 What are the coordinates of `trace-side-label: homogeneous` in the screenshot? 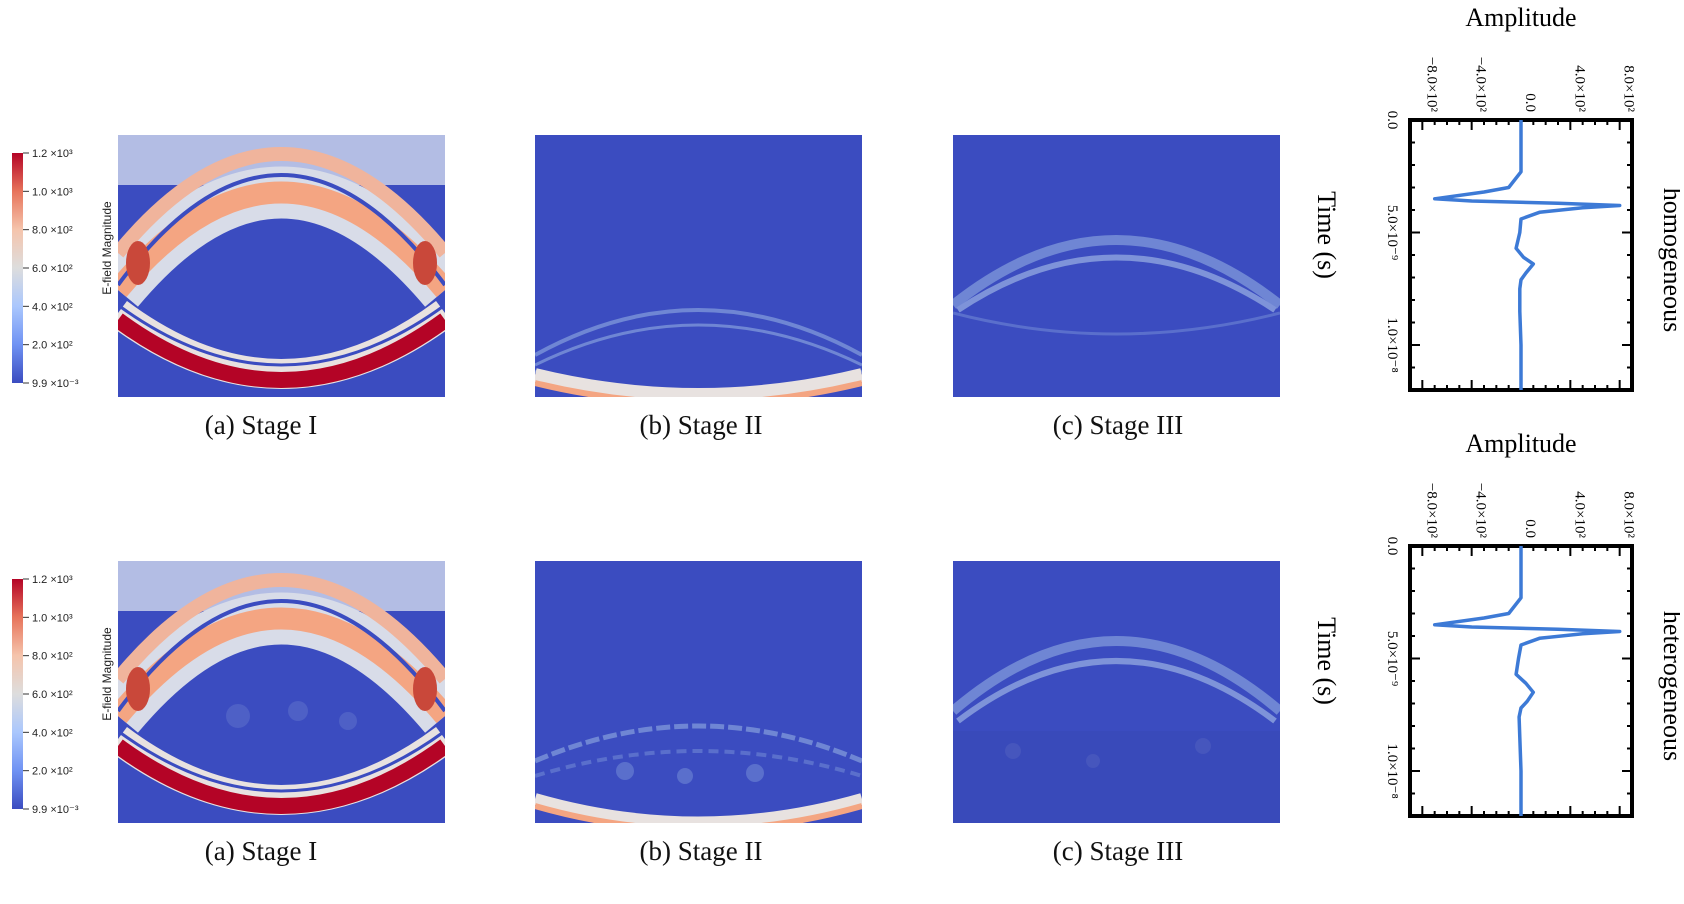 It's located at (1669, 260).